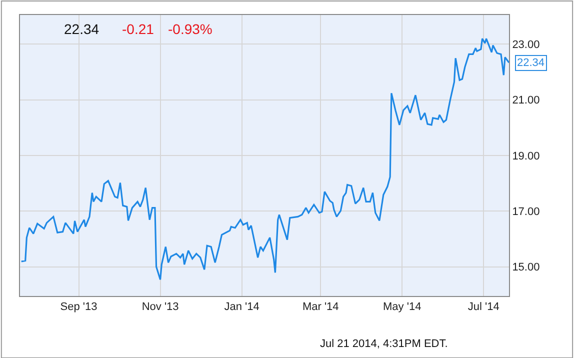  I want to click on y-tick-label: 23.00, so click(526, 45).